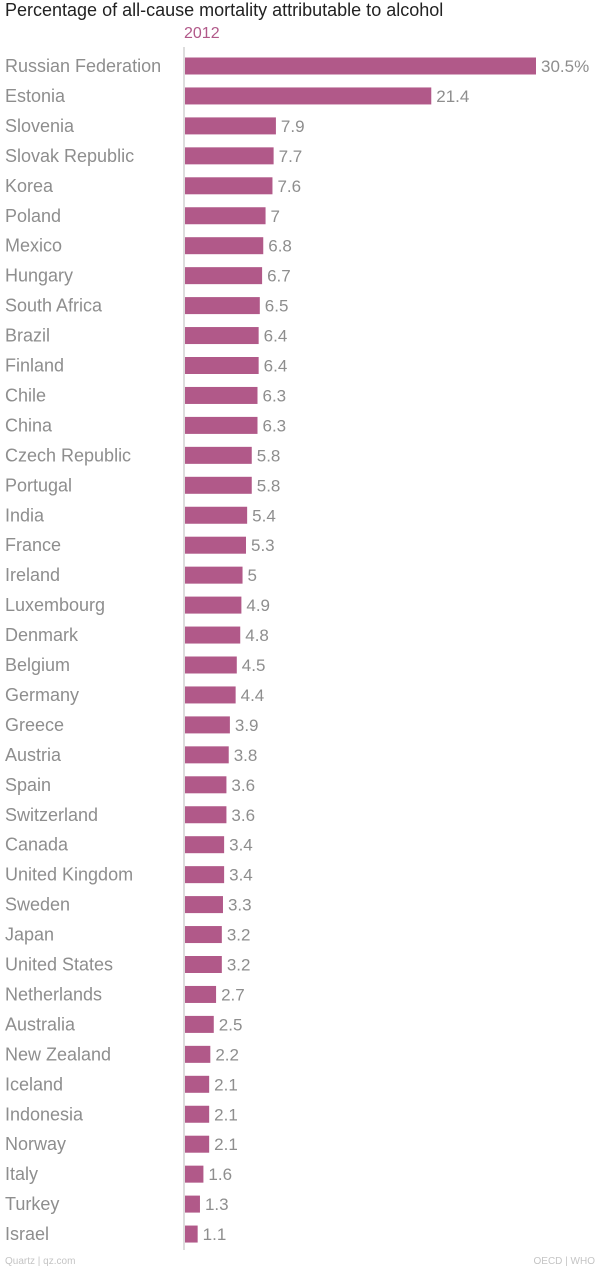  I want to click on category-label: Turkey, so click(32, 1204).